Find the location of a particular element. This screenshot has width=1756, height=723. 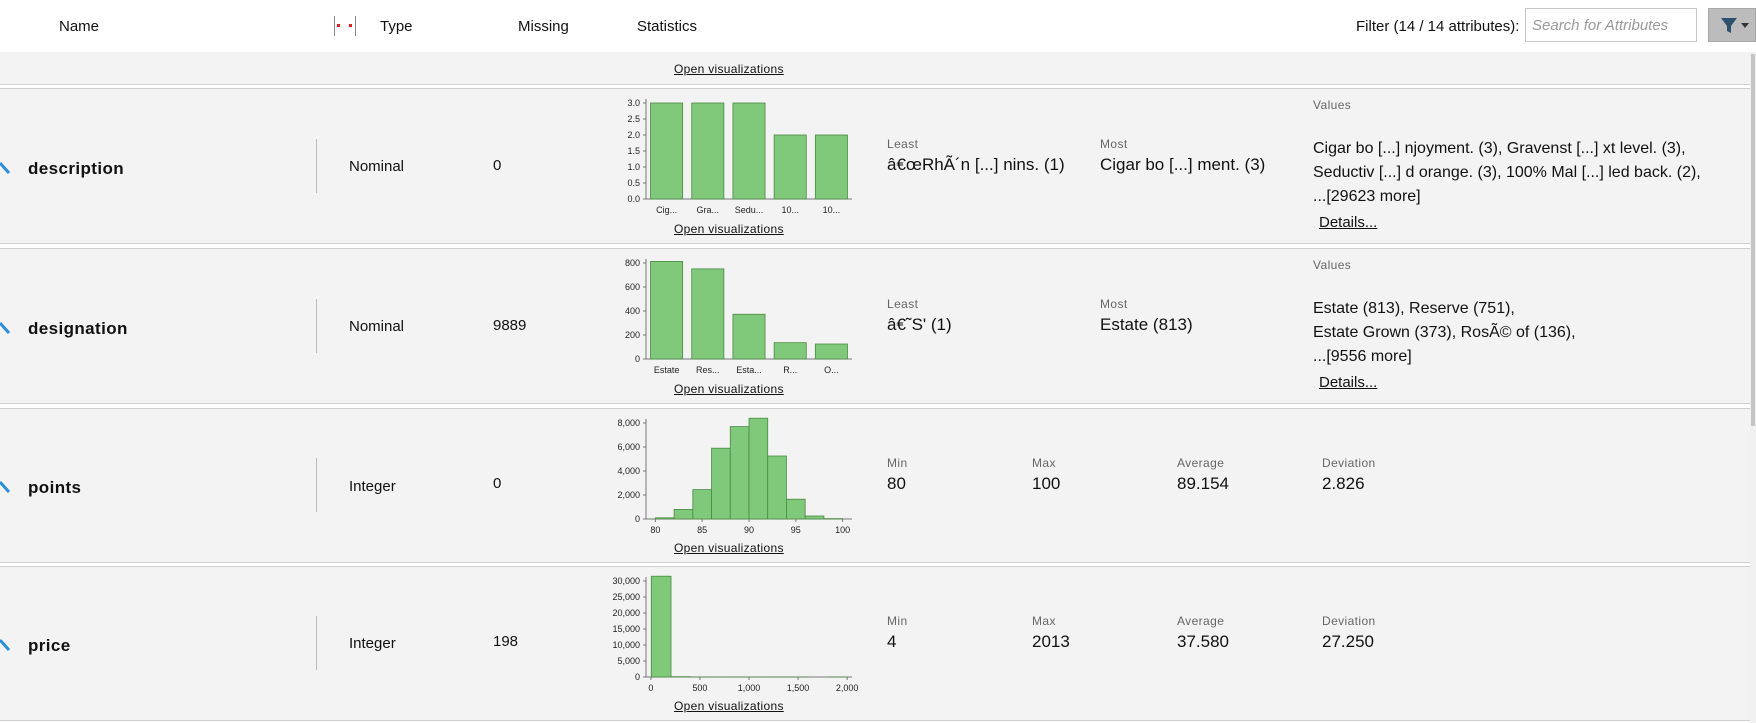

least-value: â€œRhÃ´n [...] nins. (1) is located at coordinates (976, 164).